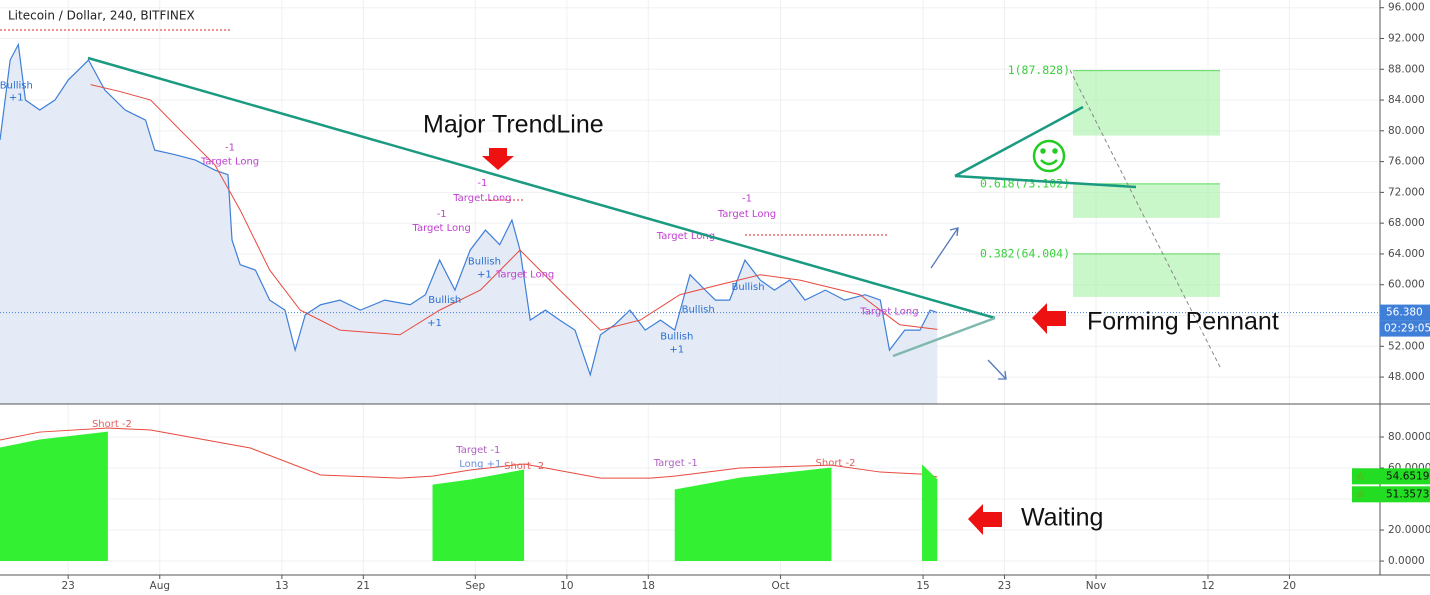 The height and width of the screenshot is (595, 1430). What do you see at coordinates (1025, 253) in the screenshot?
I see `fib-label: 0.382(64.004)` at bounding box center [1025, 253].